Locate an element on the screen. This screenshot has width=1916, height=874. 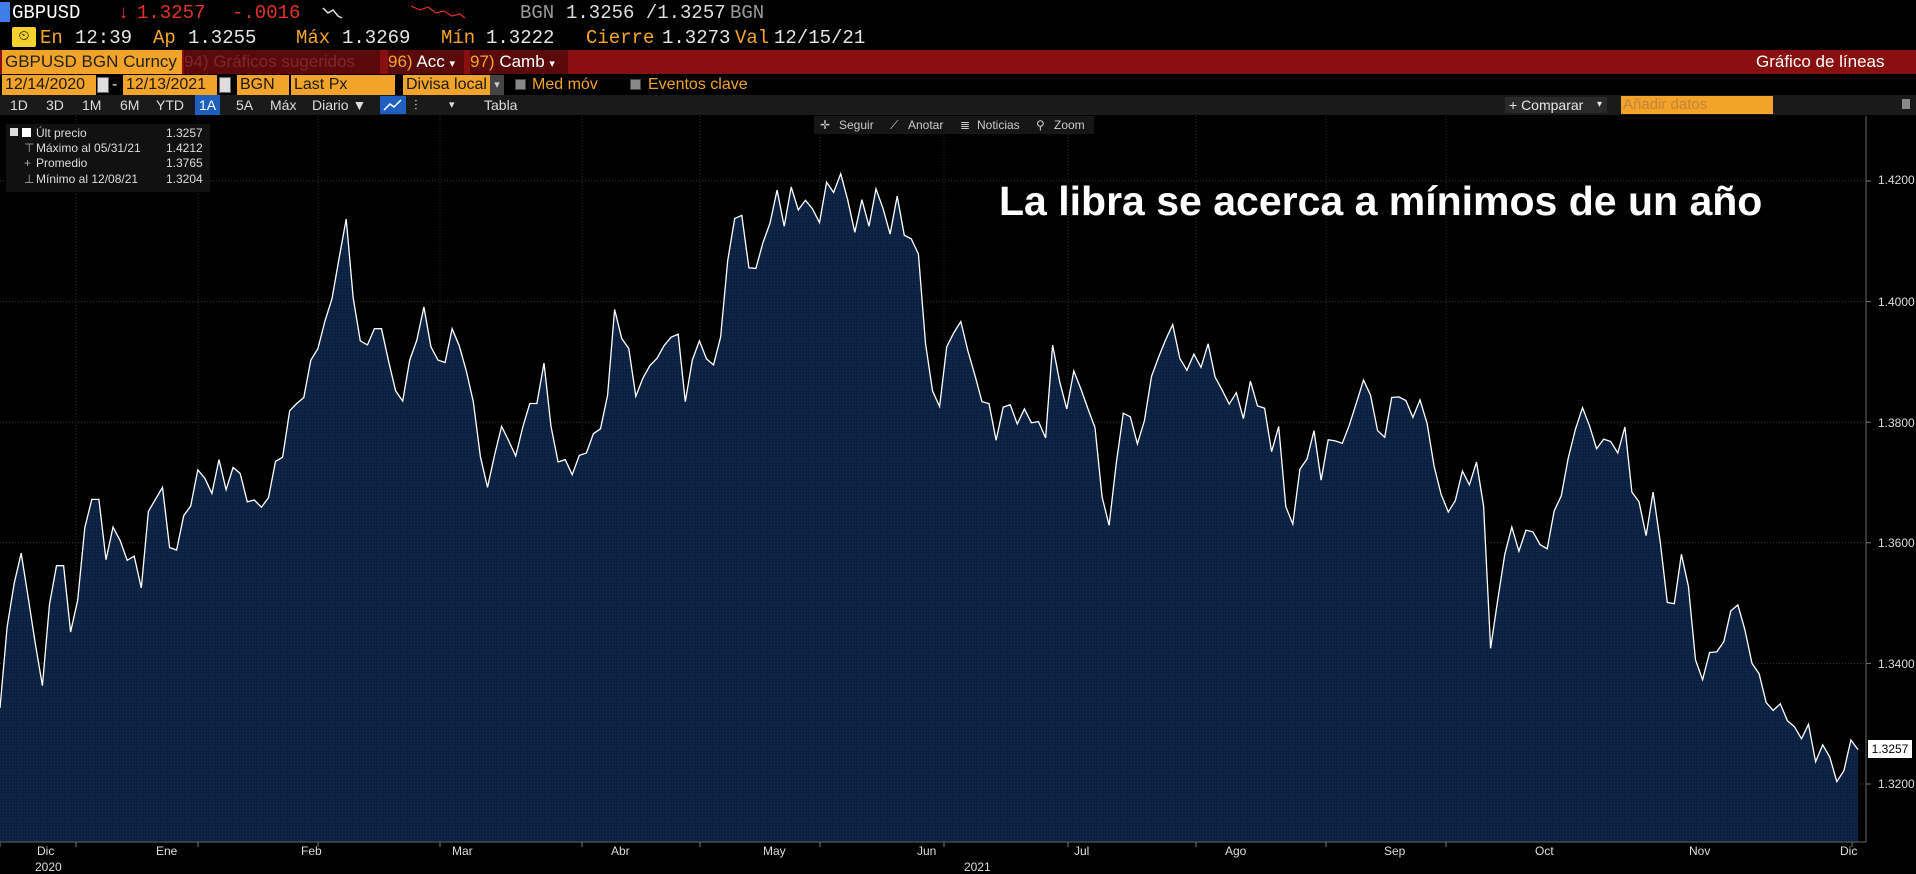
period-3d: 3D is located at coordinates (55, 105).